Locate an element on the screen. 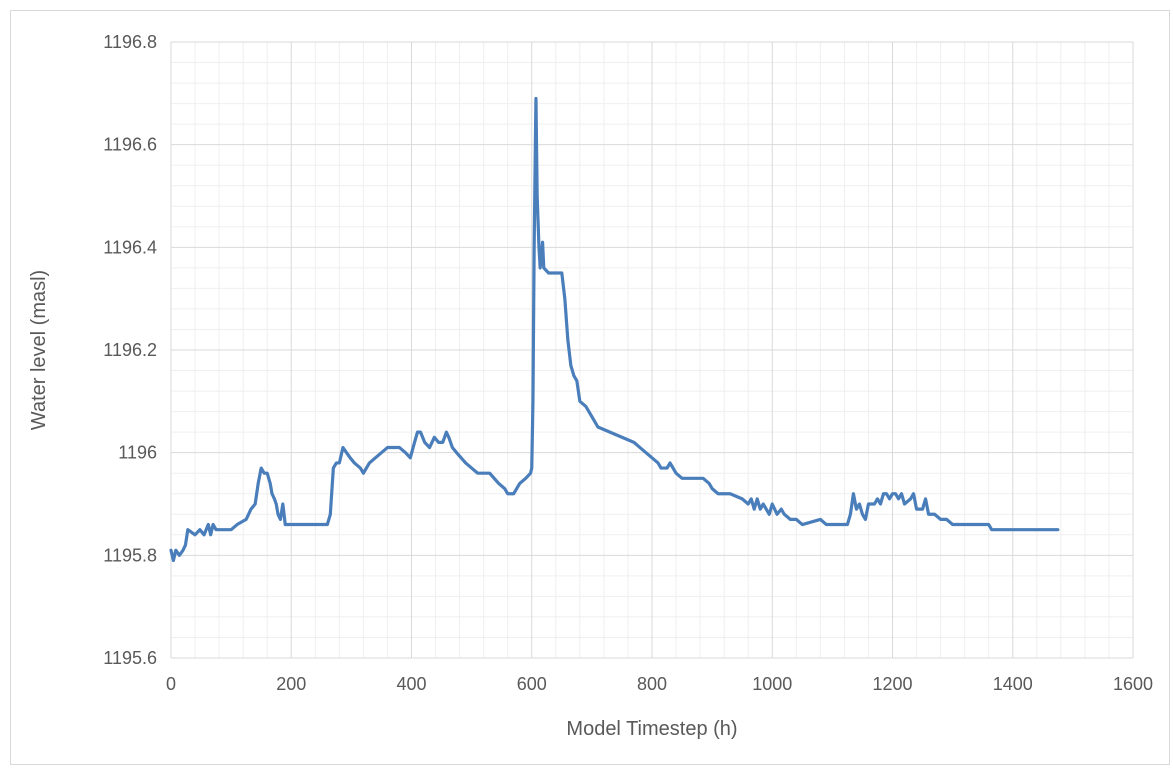 This screenshot has height=768, width=1173. y-tick-label: 1196.2 is located at coordinates (130, 350).